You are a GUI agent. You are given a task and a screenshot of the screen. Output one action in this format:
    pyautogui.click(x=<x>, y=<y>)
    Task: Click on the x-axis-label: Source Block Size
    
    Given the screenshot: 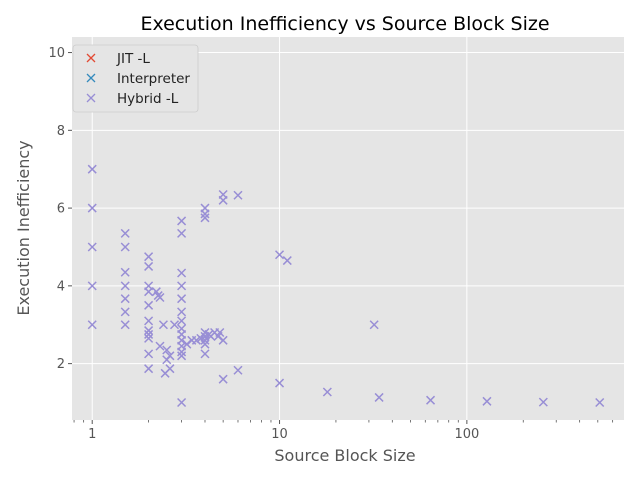 What is the action you would take?
    pyautogui.click(x=344, y=455)
    